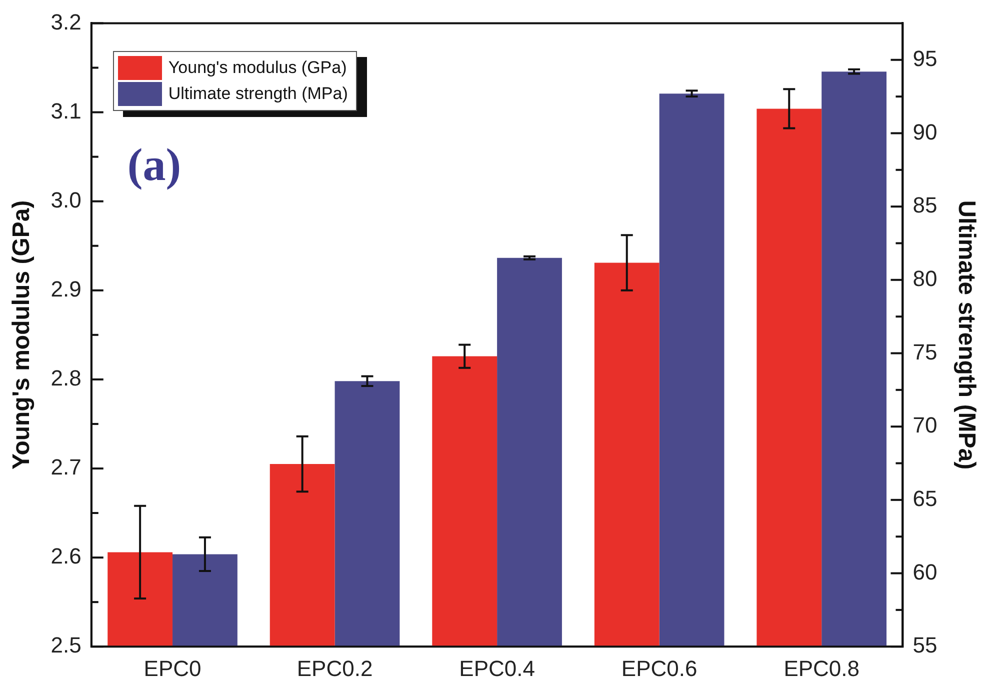 The width and height of the screenshot is (988, 697). What do you see at coordinates (66, 111) in the screenshot?
I see `y-tick-label: 3.1` at bounding box center [66, 111].